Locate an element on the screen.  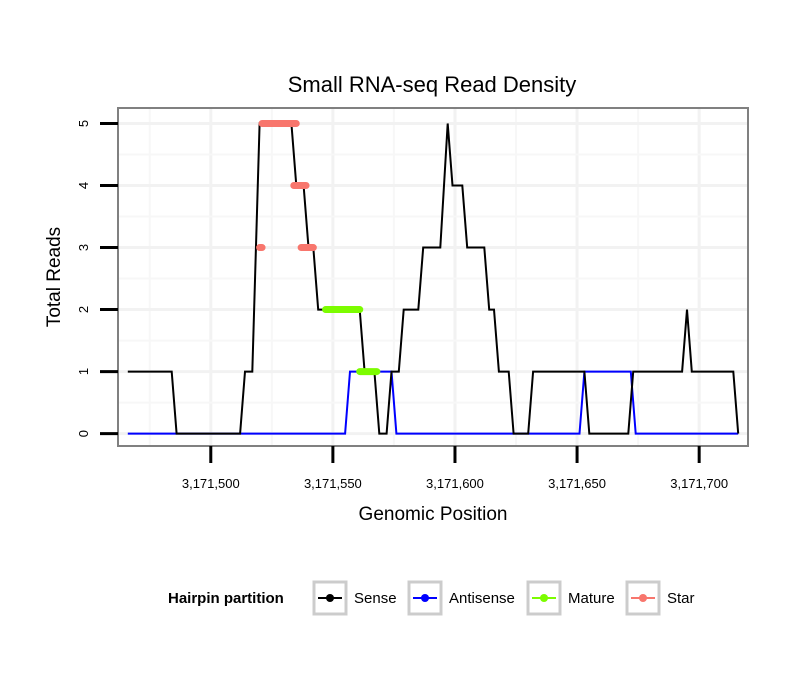
y-axis: 0 1 2 3 4 5 is located at coordinates (97, 278).